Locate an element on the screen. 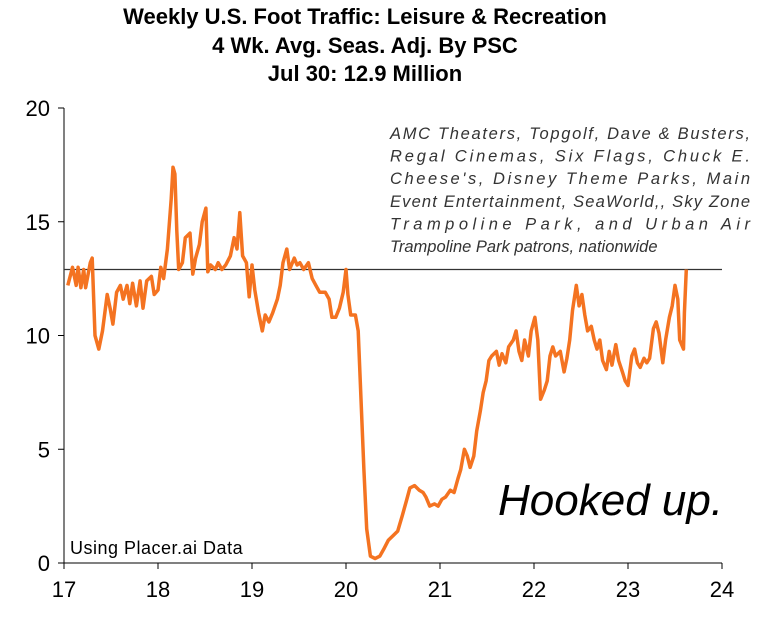  note-line: Trampoline Park patrons, nationwide is located at coordinates (524, 247).